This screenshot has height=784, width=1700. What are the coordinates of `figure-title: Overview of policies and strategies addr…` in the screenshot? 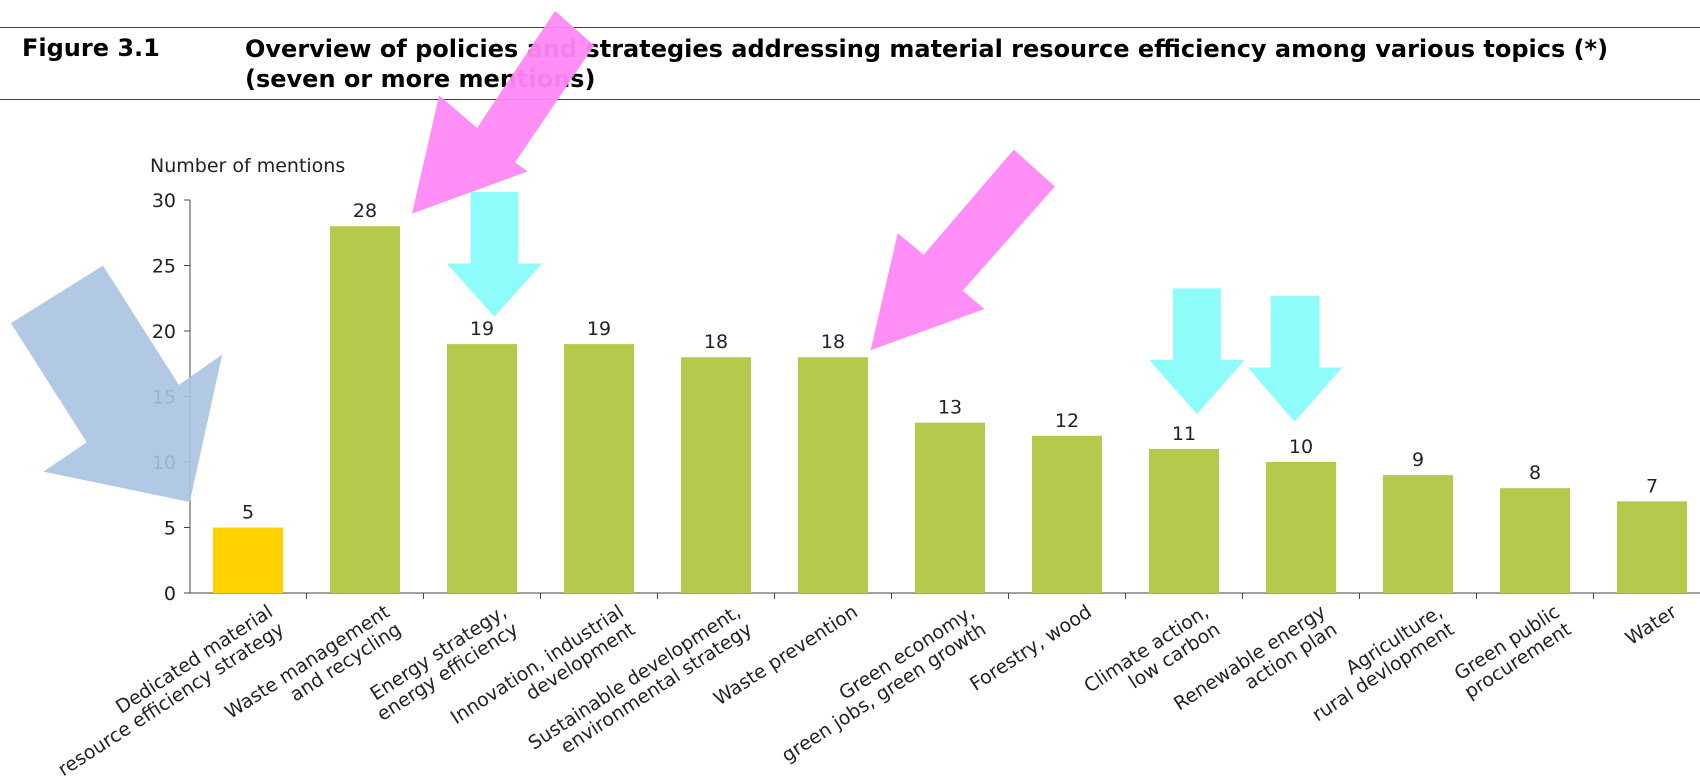 It's located at (927, 64).